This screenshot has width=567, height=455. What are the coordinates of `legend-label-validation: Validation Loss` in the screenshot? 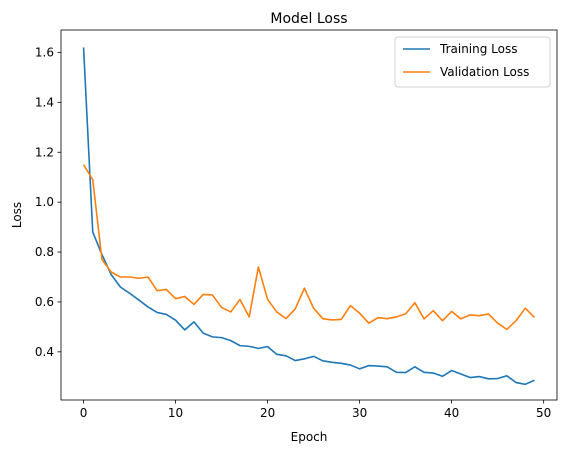 It's located at (484, 72).